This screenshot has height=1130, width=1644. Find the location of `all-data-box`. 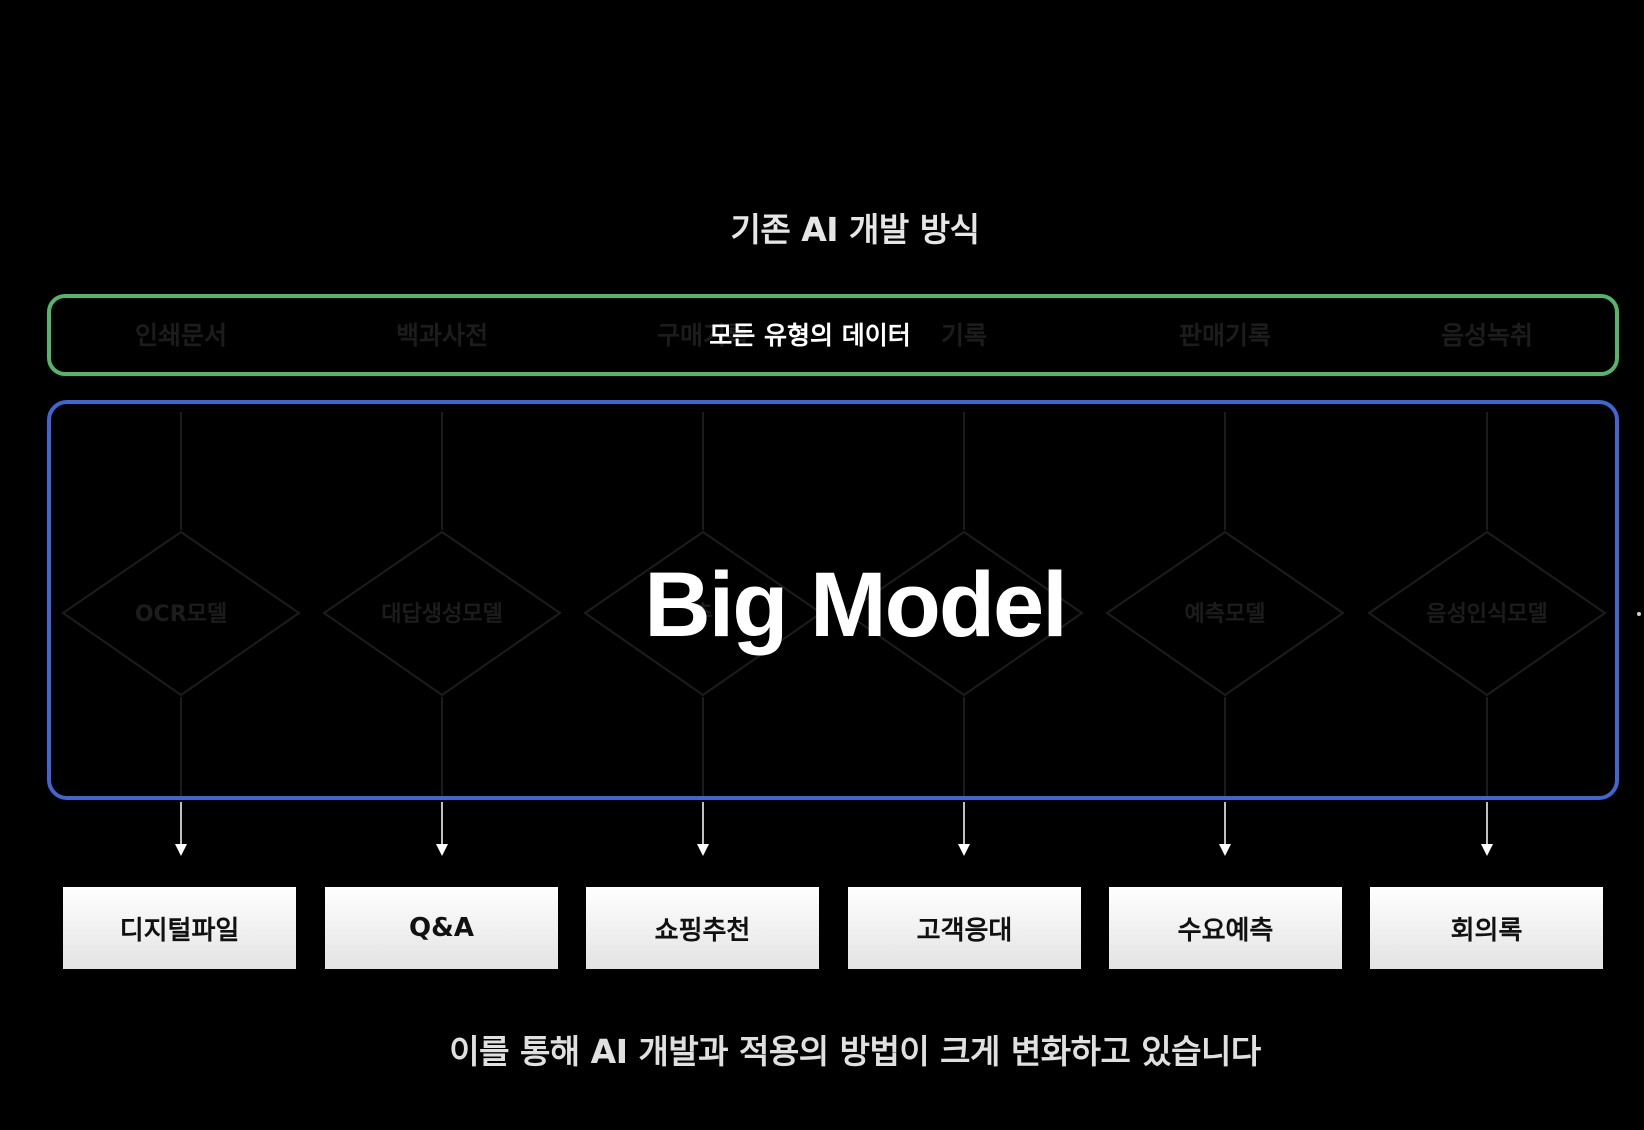

all-data-box is located at coordinates (833, 335).